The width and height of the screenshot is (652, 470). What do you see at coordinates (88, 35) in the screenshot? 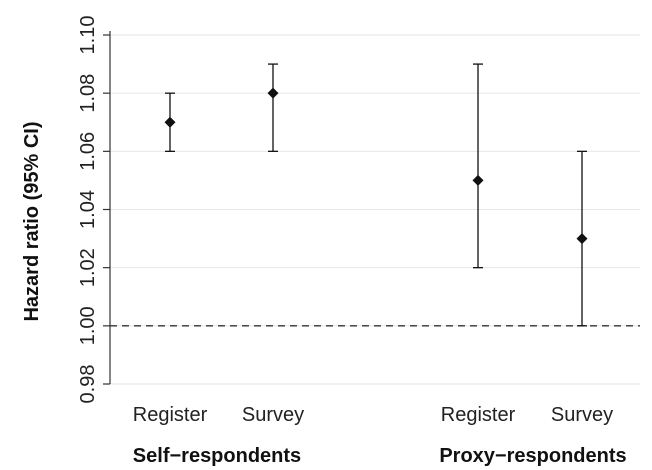
I see `y-tick-label: 1.10` at bounding box center [88, 35].